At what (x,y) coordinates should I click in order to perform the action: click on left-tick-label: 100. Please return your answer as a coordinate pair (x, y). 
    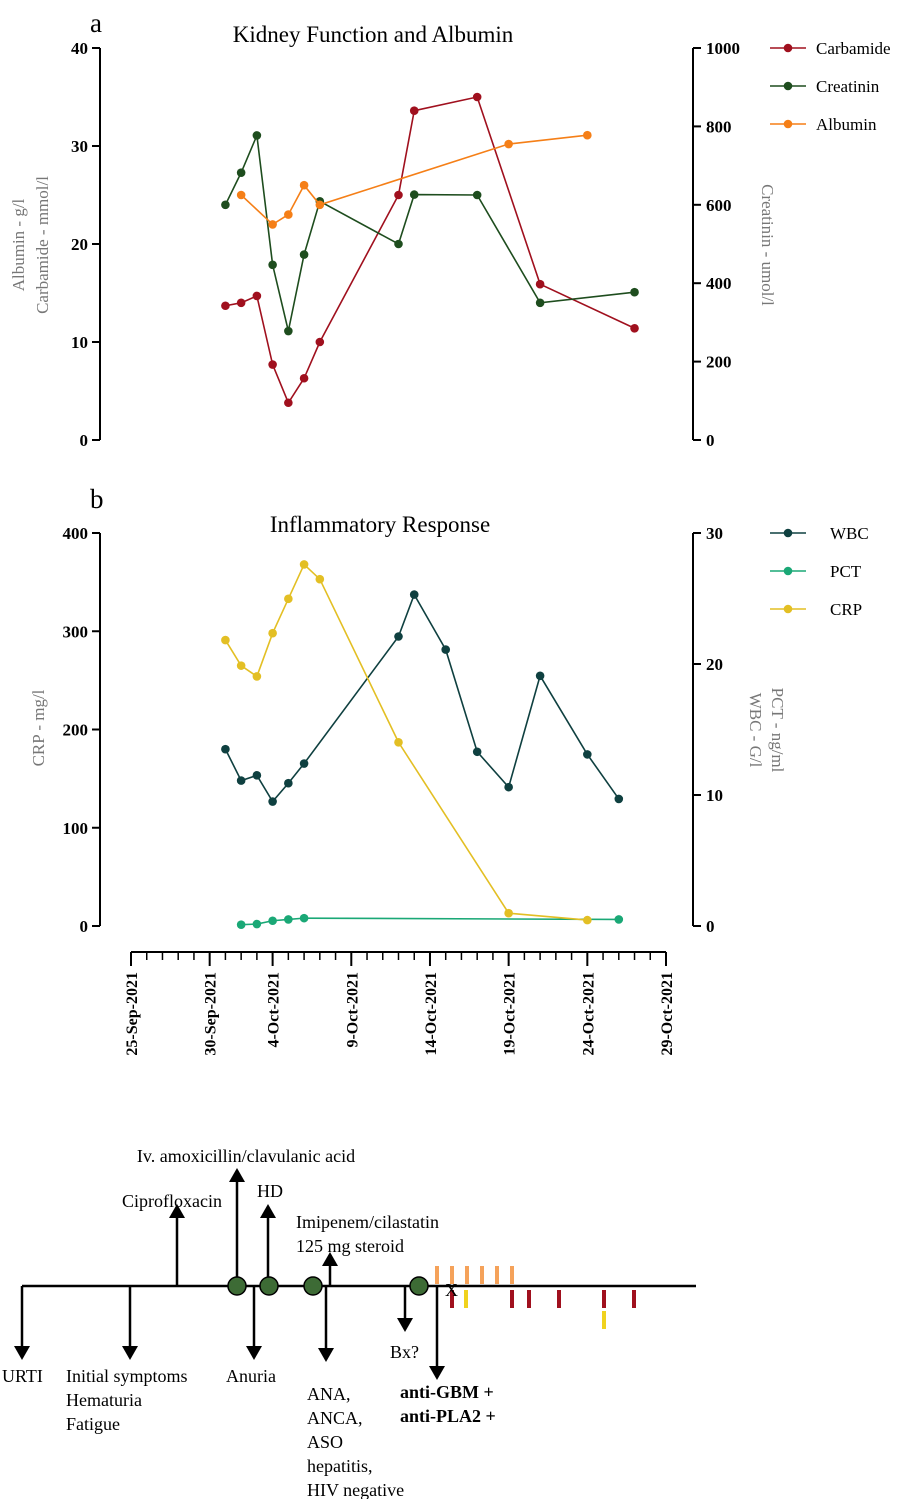
    Looking at the image, I should click on (76, 828).